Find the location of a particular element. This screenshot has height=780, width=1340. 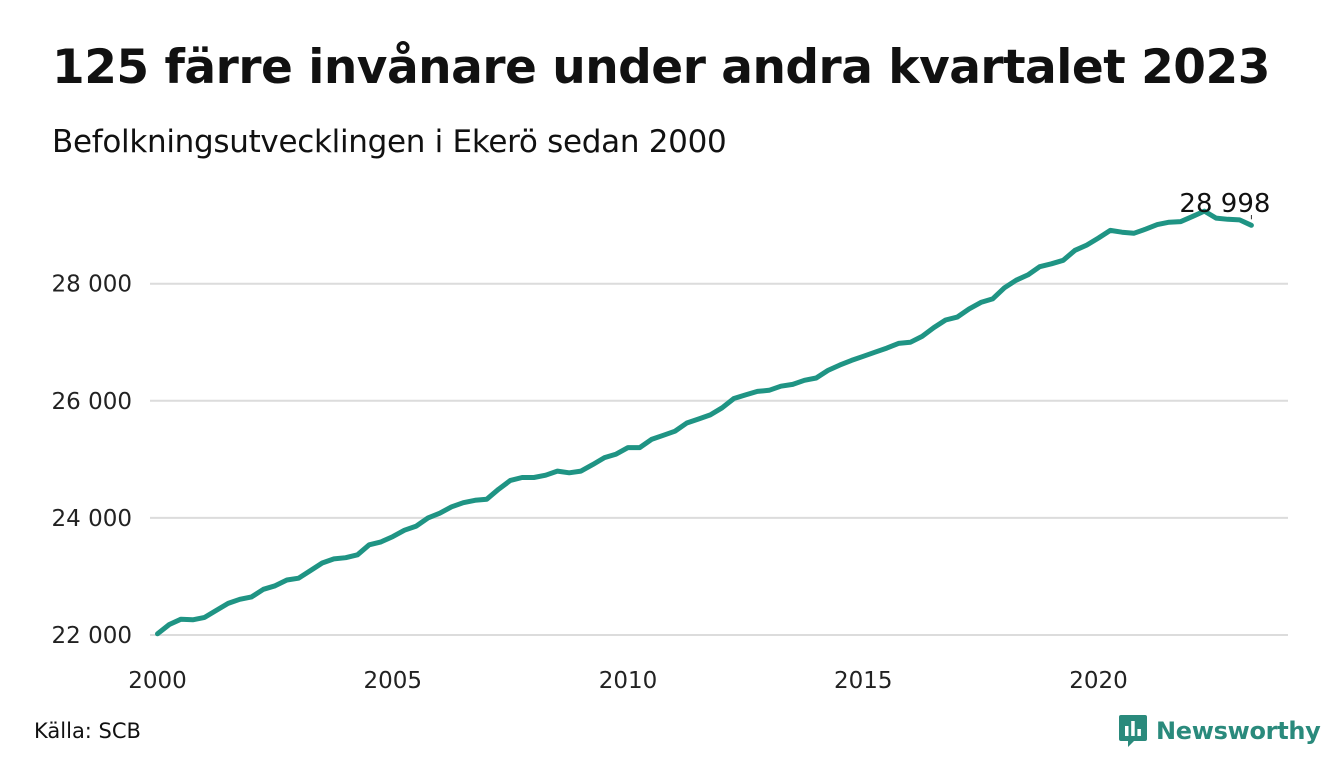

x-axis-tick-labels: 2000 2005 2010 2015 2020 is located at coordinates (628, 681).